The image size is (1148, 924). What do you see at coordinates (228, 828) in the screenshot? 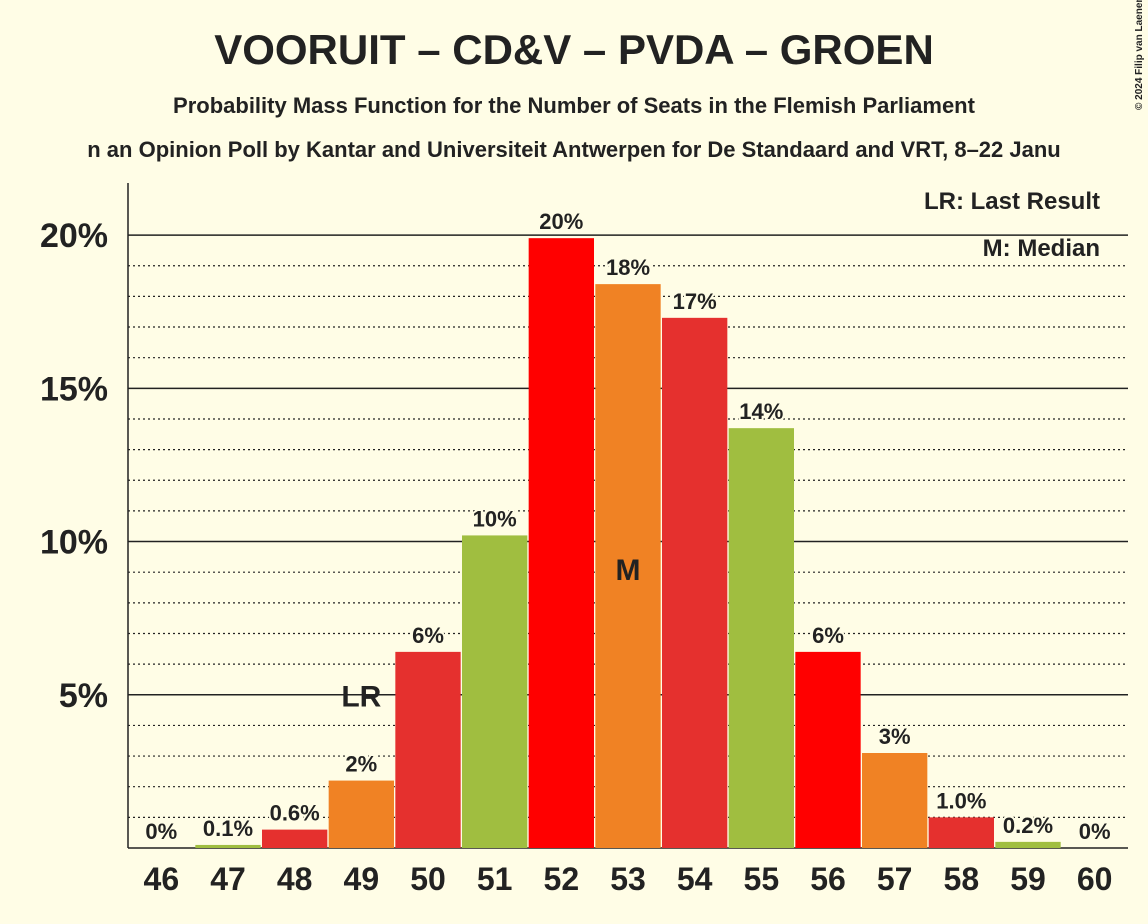
I see `value-label: 0.1%` at bounding box center [228, 828].